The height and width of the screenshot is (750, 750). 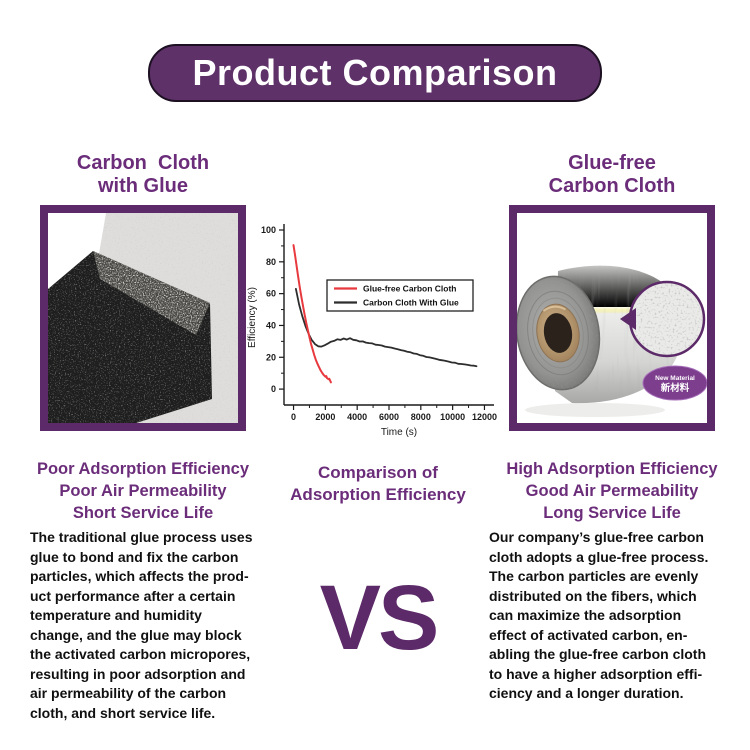 I want to click on winding-ring, so click(x=558, y=333).